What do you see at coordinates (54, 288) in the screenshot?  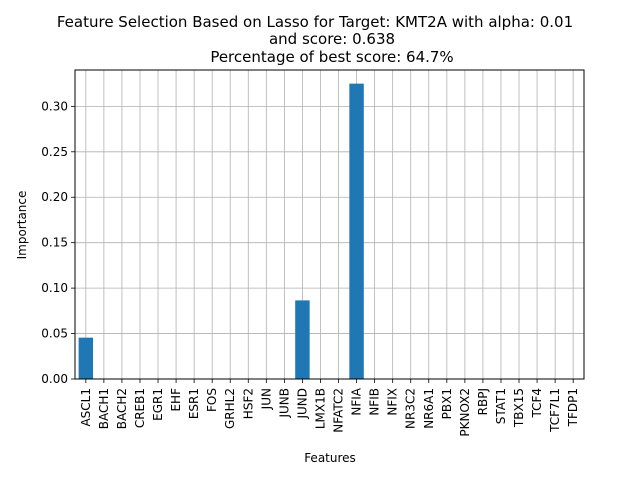 I see `y-tick-label: 0.10` at bounding box center [54, 288].